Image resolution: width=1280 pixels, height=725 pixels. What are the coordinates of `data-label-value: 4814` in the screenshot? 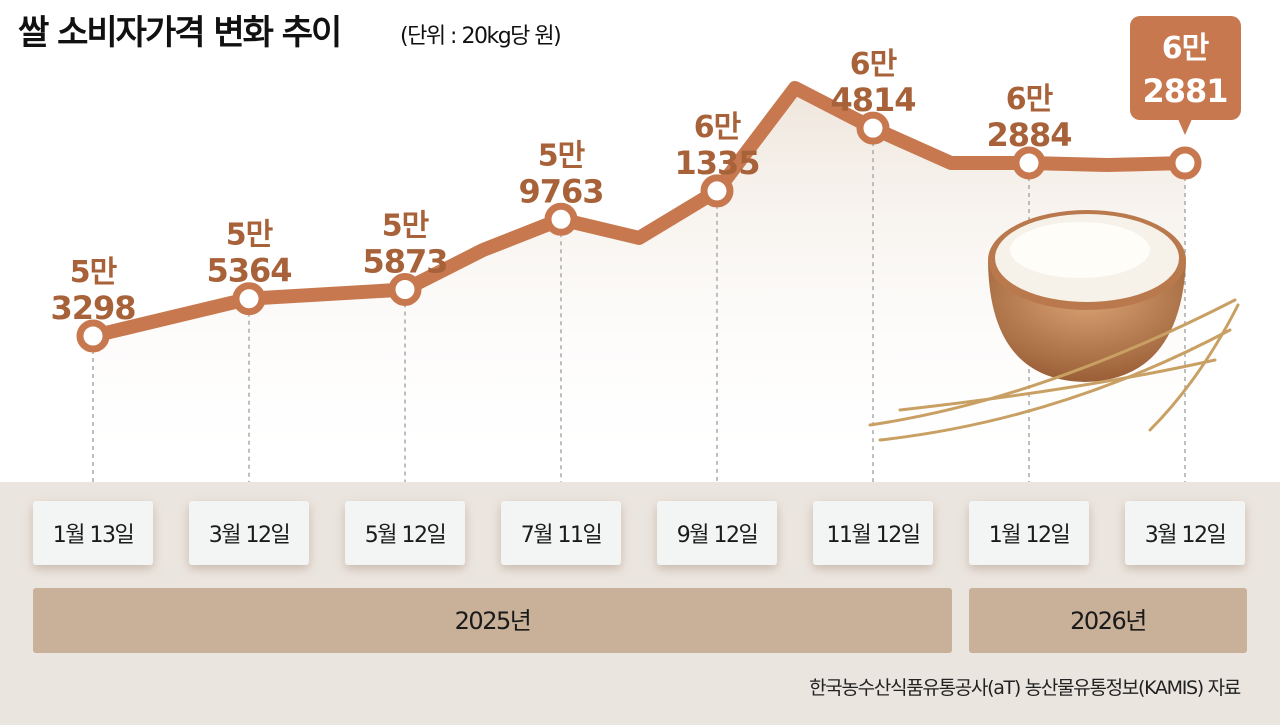 It's located at (872, 100).